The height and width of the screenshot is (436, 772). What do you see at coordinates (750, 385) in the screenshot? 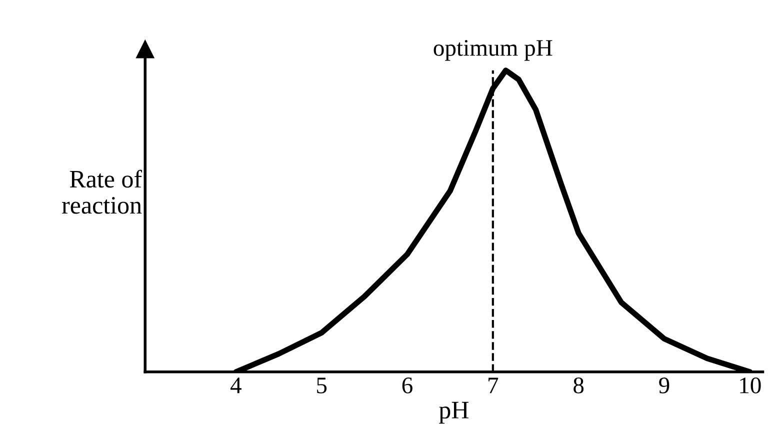
I see `x-tick-label: 10` at bounding box center [750, 385].